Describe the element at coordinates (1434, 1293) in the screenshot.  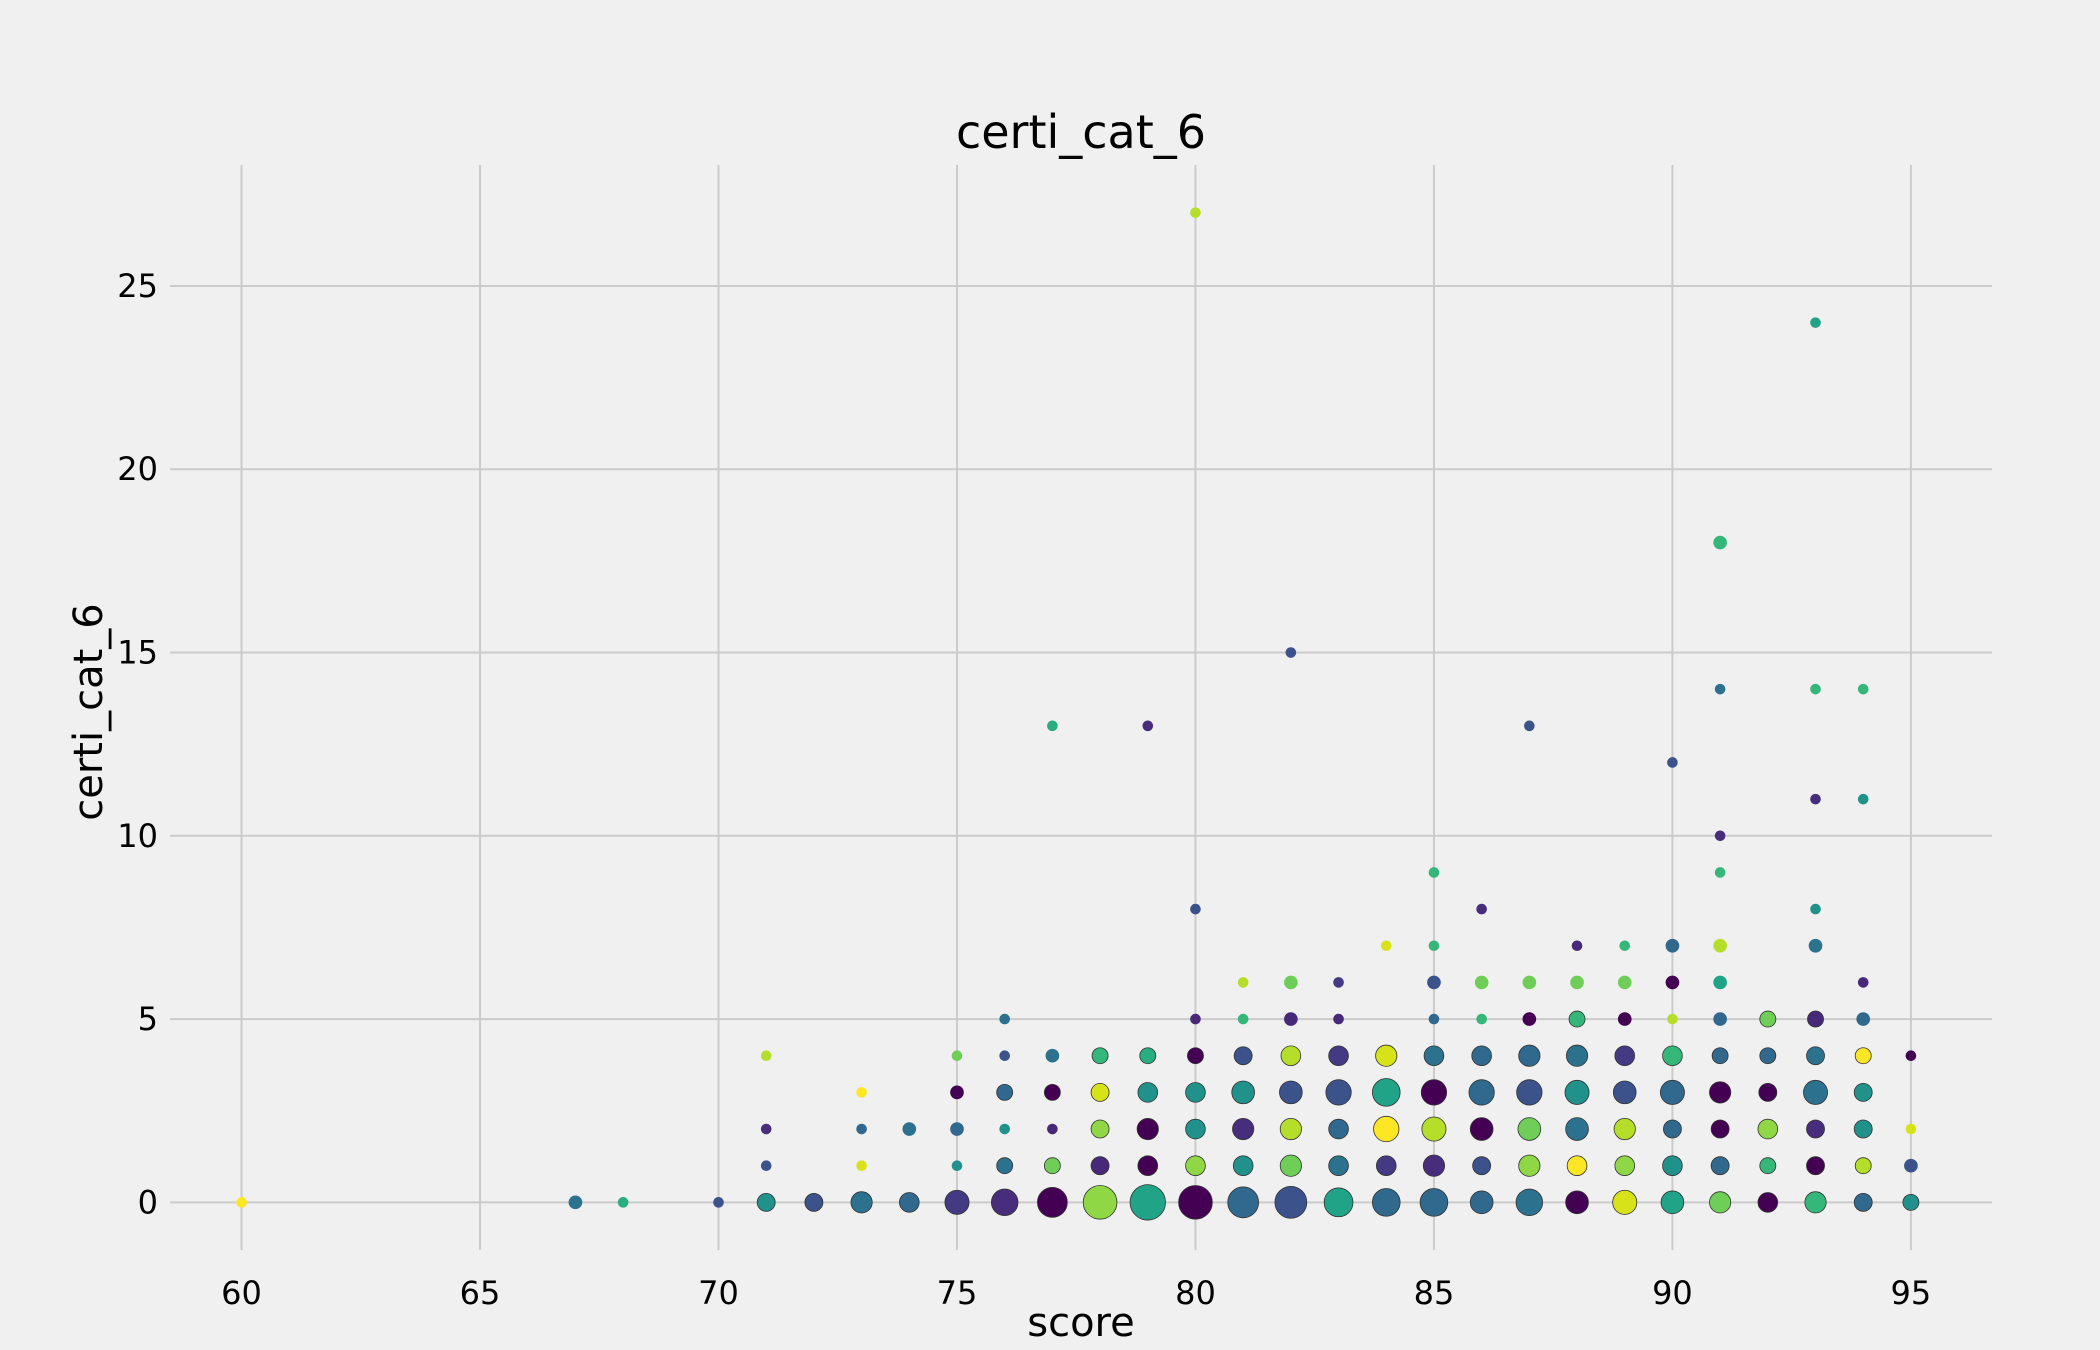
I see `x-tick-label: 85` at that location.